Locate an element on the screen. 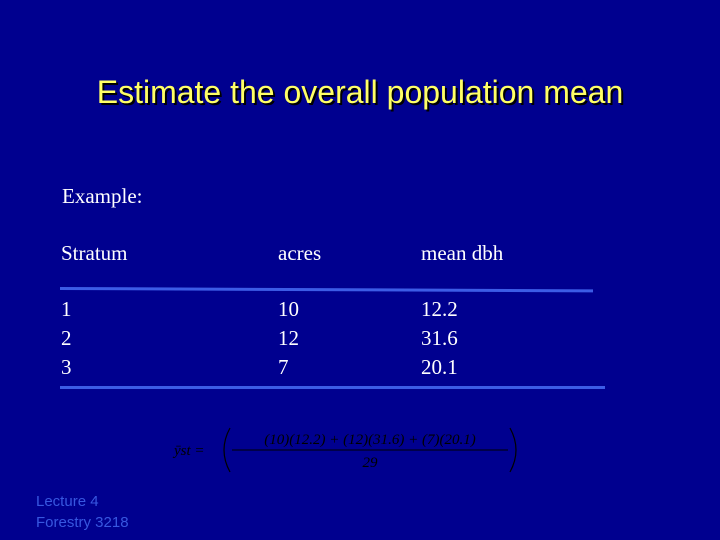 This screenshot has width=720, height=540. right-paren is located at coordinates (513, 450).